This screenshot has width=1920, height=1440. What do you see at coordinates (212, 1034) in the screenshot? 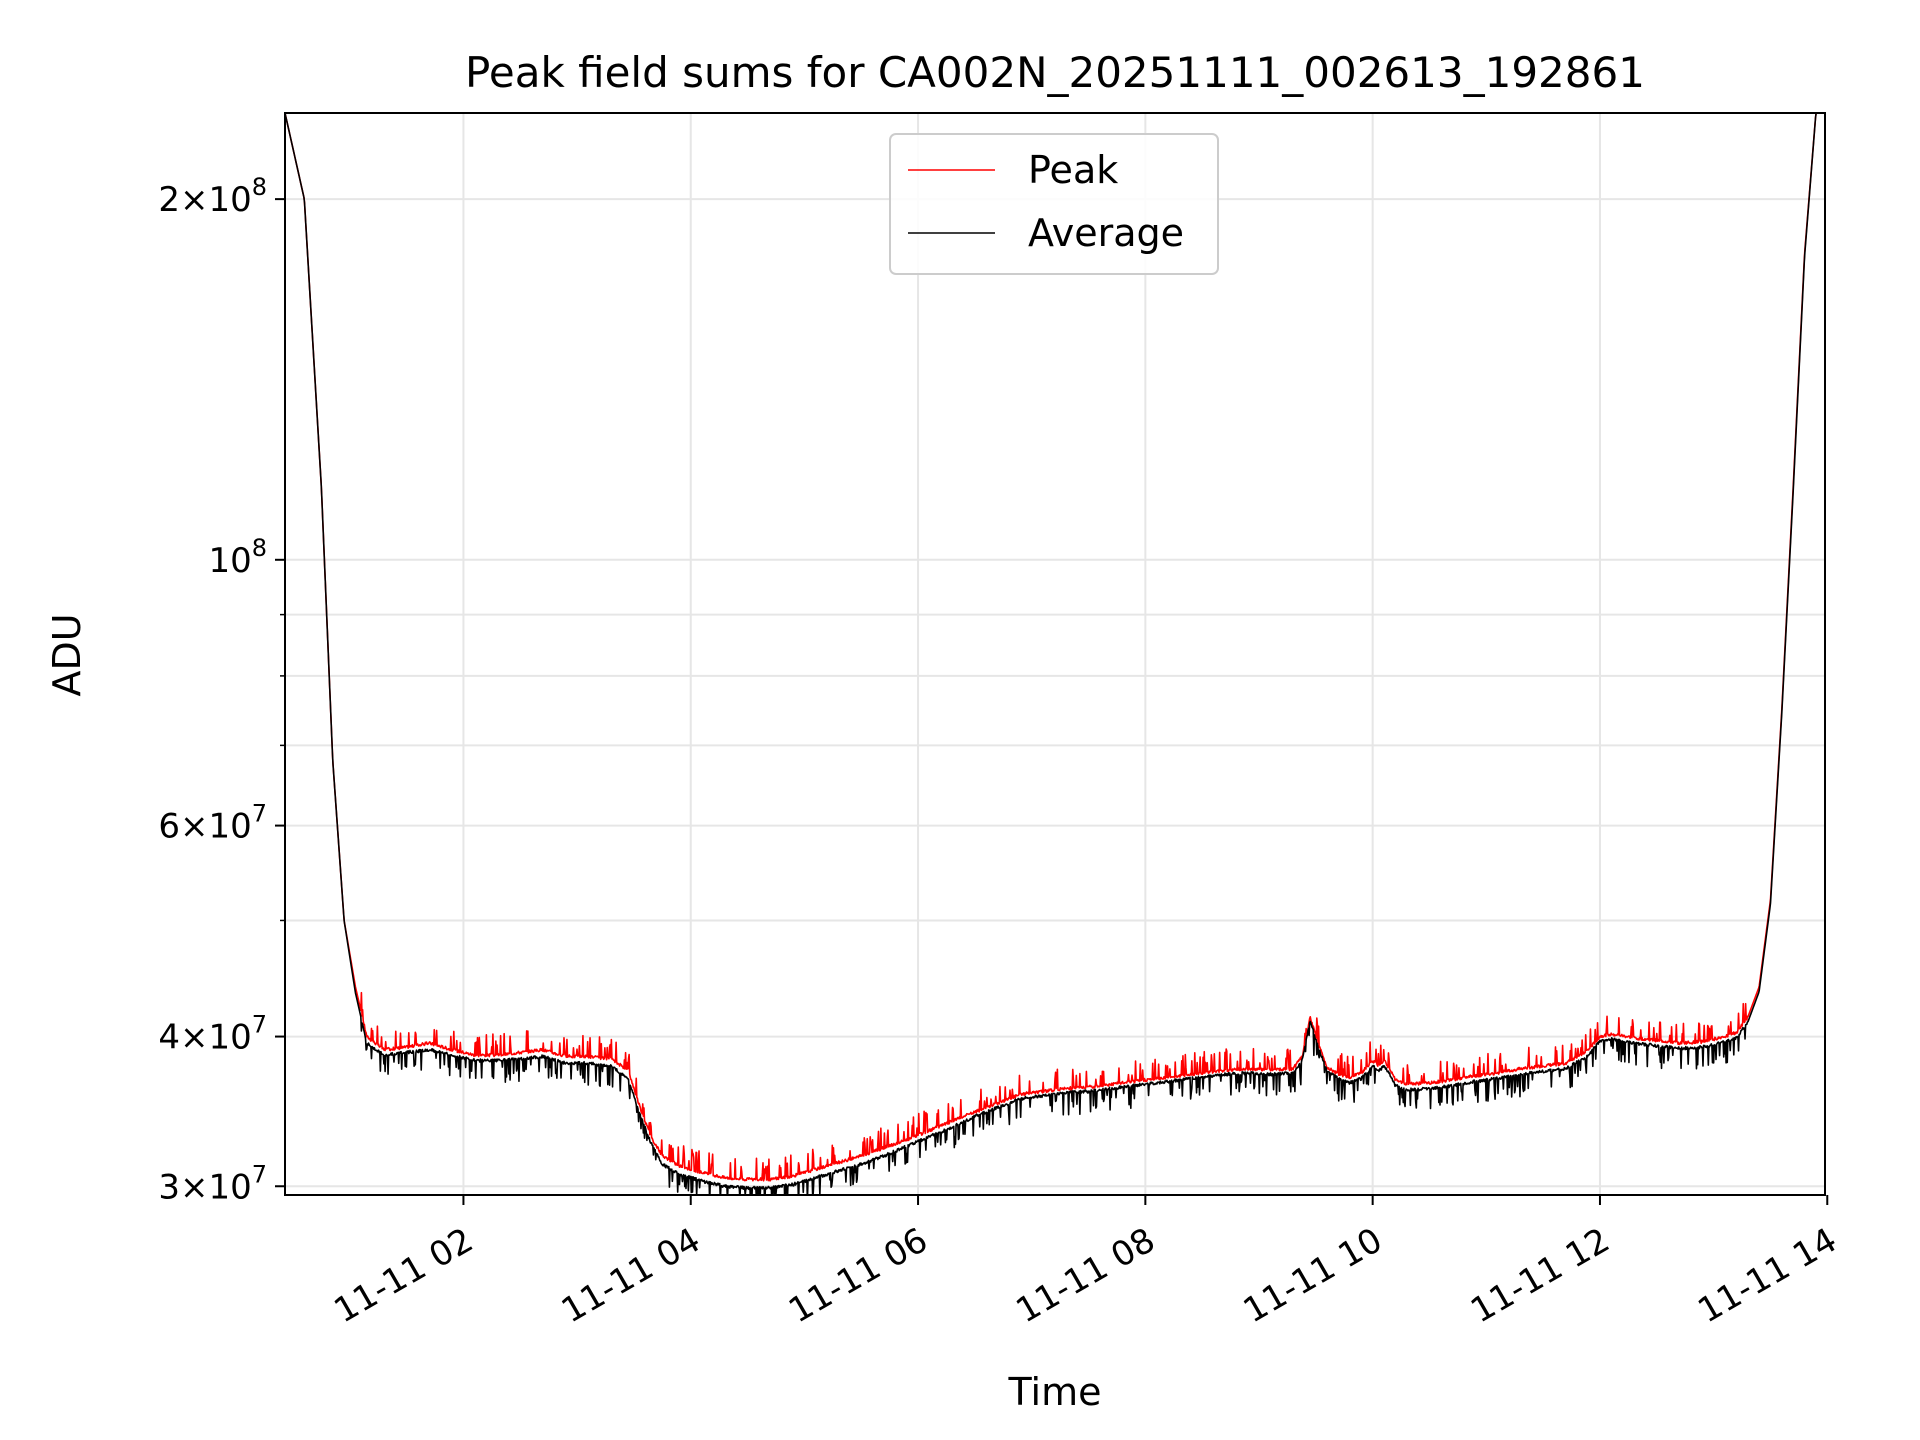
I see `y-tick-label: 4×107` at bounding box center [212, 1034].